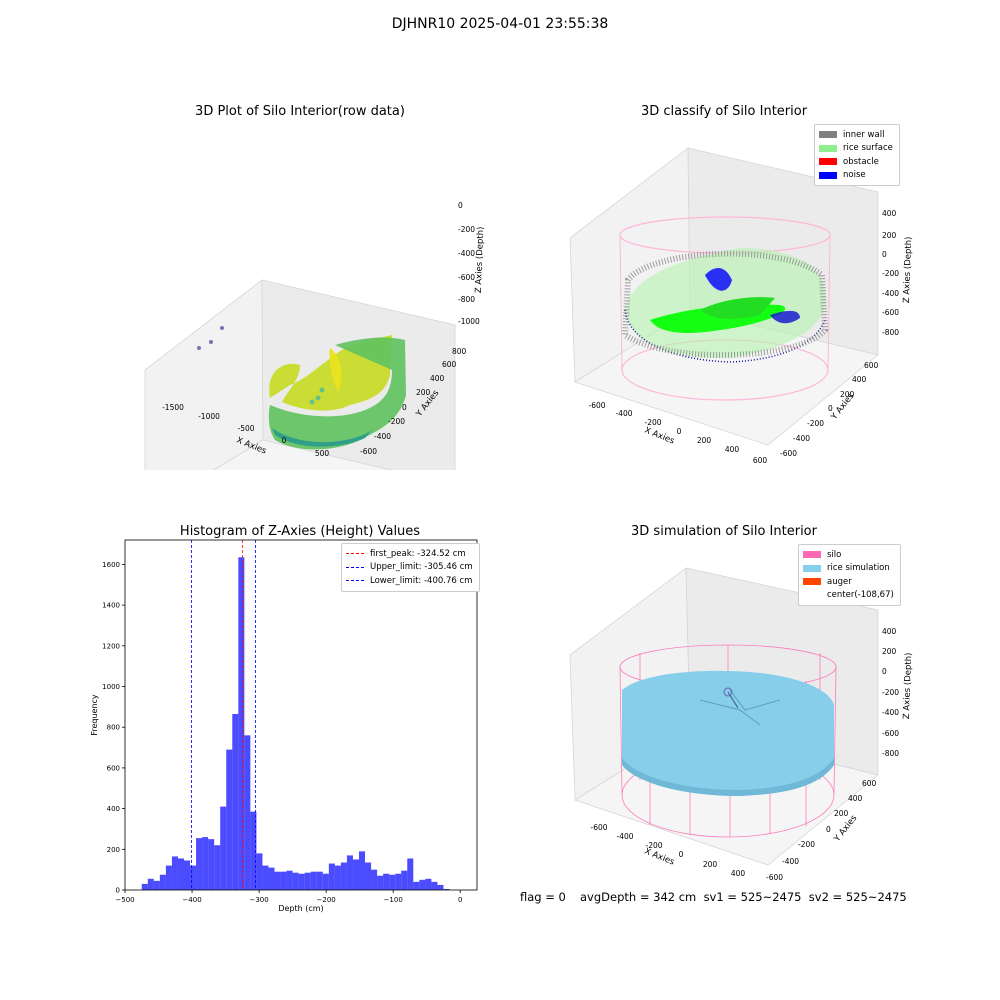  I want to click on x-tick: -600, so click(598, 827).